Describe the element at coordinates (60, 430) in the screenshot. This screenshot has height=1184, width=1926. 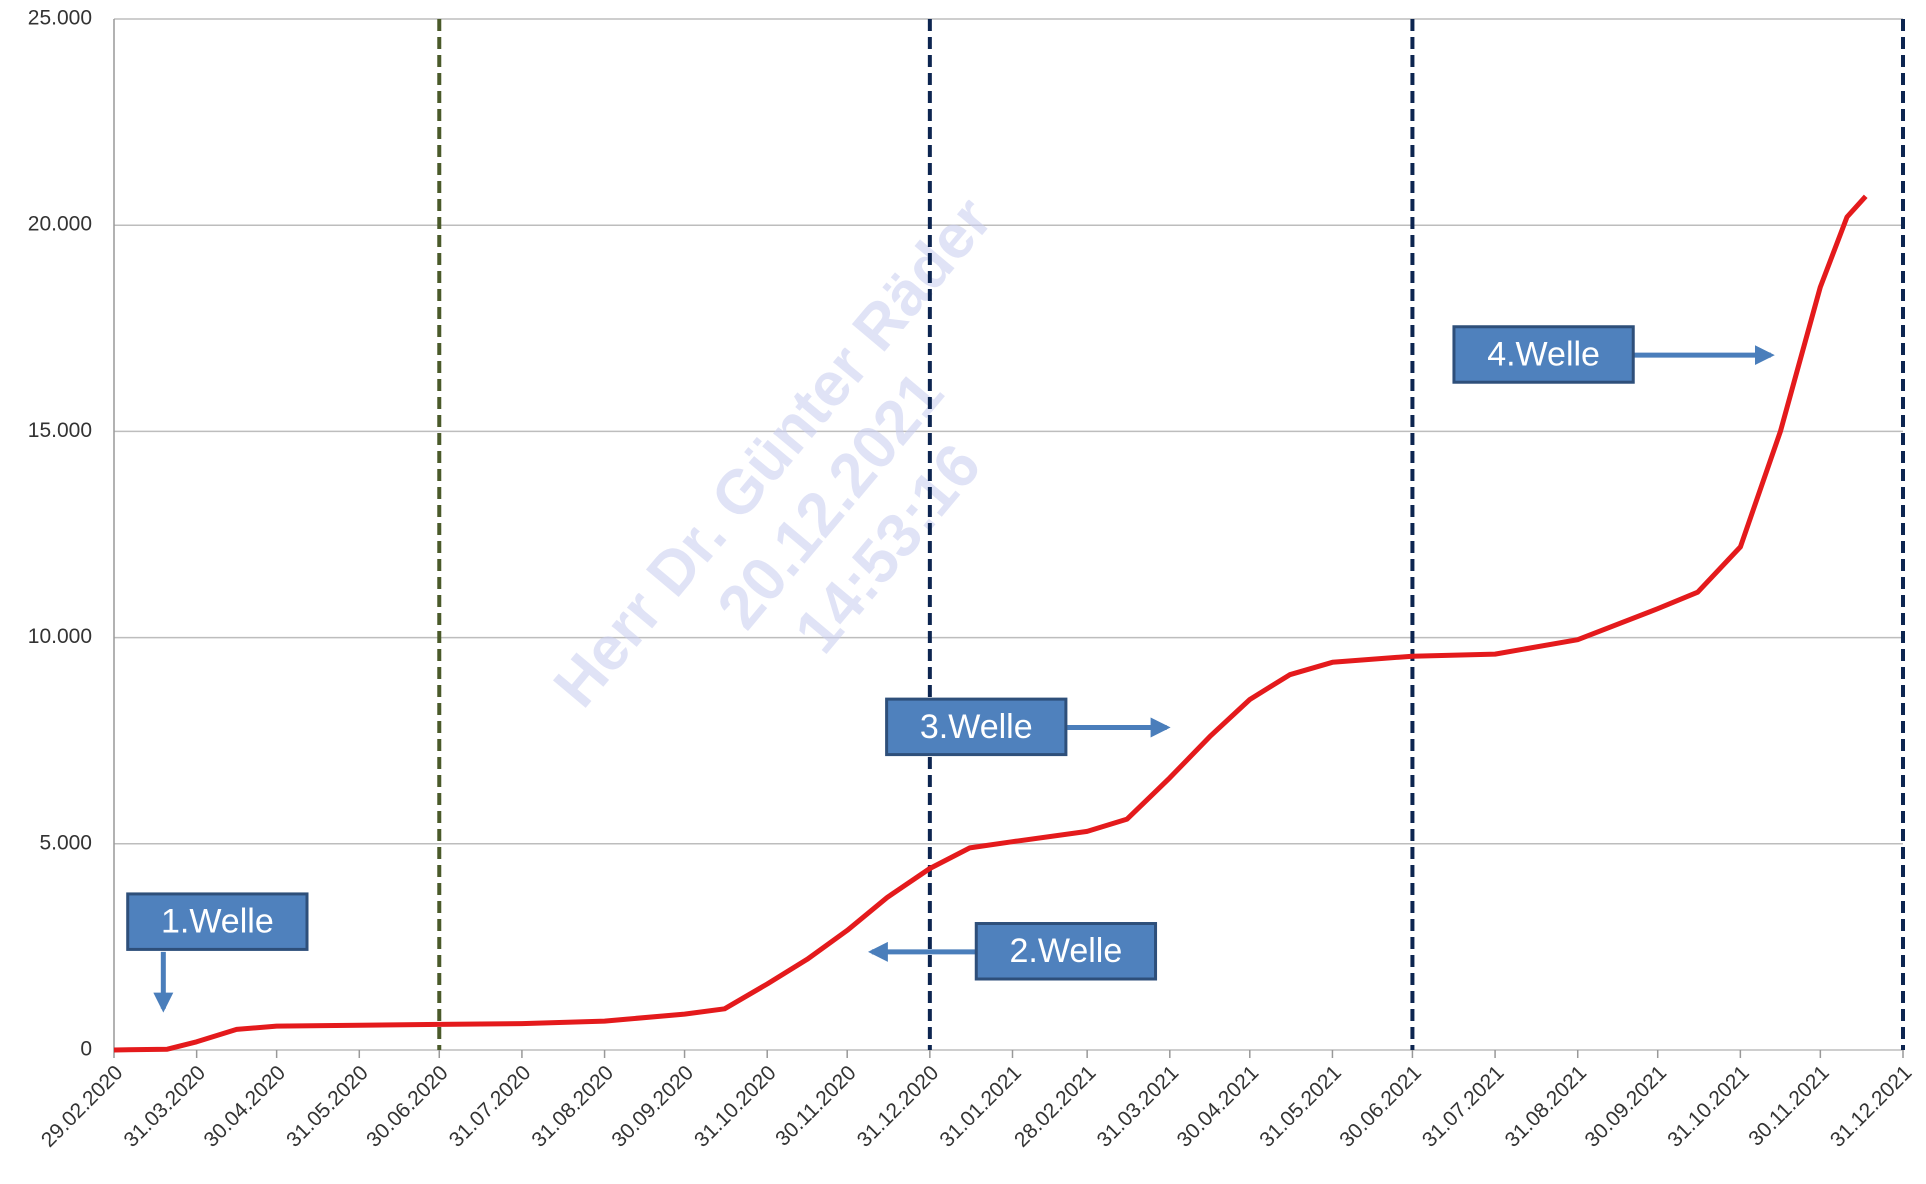
I see `y-tick-label: 15.000` at that location.